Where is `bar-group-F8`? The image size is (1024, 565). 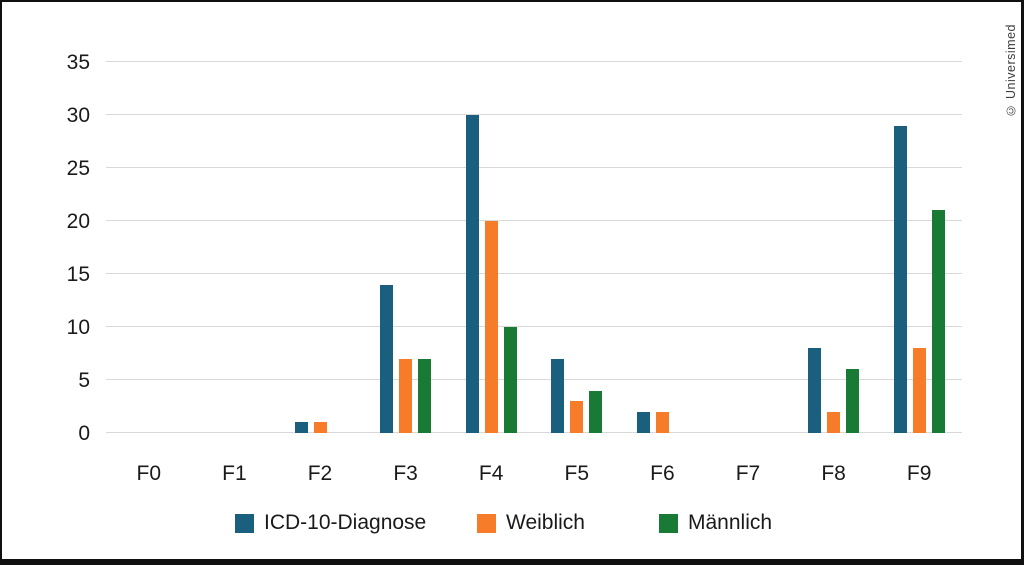
bar-group-F8 is located at coordinates (834, 390).